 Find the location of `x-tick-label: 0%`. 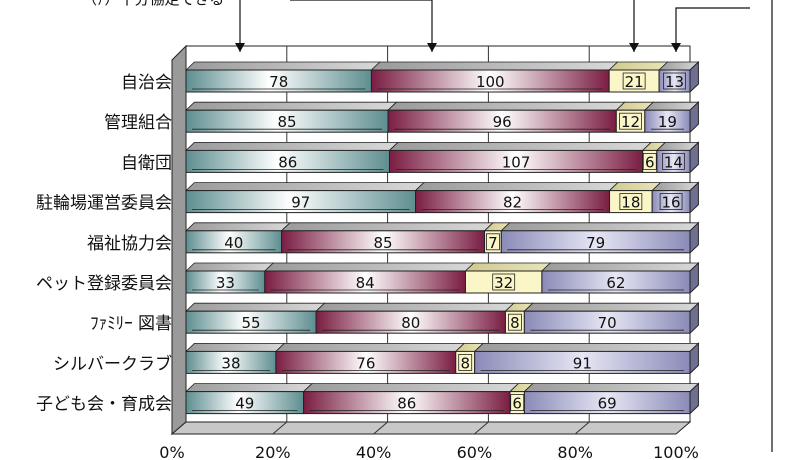

x-tick-label: 0% is located at coordinates (171, 451).